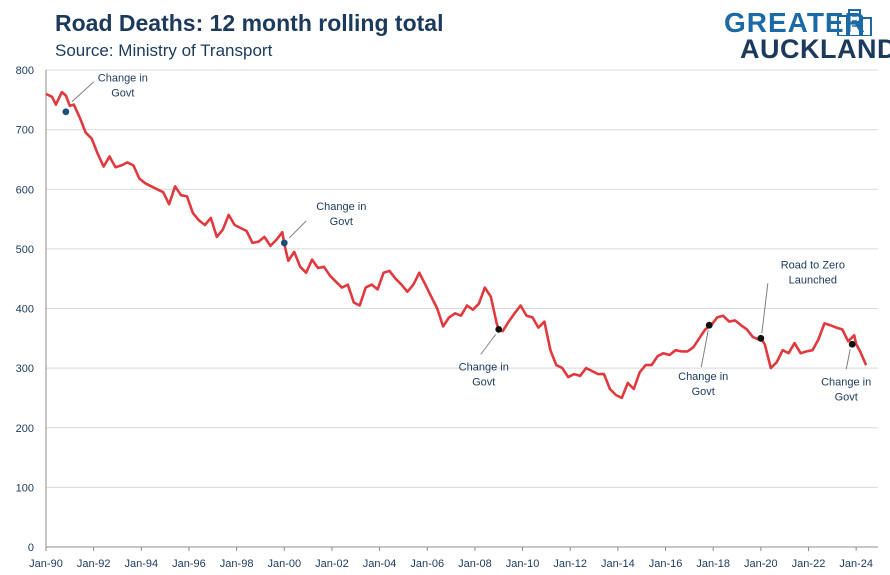 The image size is (890, 575). Describe the element at coordinates (94, 564) in the screenshot. I see `x-tick-label: Jan-92` at that location.